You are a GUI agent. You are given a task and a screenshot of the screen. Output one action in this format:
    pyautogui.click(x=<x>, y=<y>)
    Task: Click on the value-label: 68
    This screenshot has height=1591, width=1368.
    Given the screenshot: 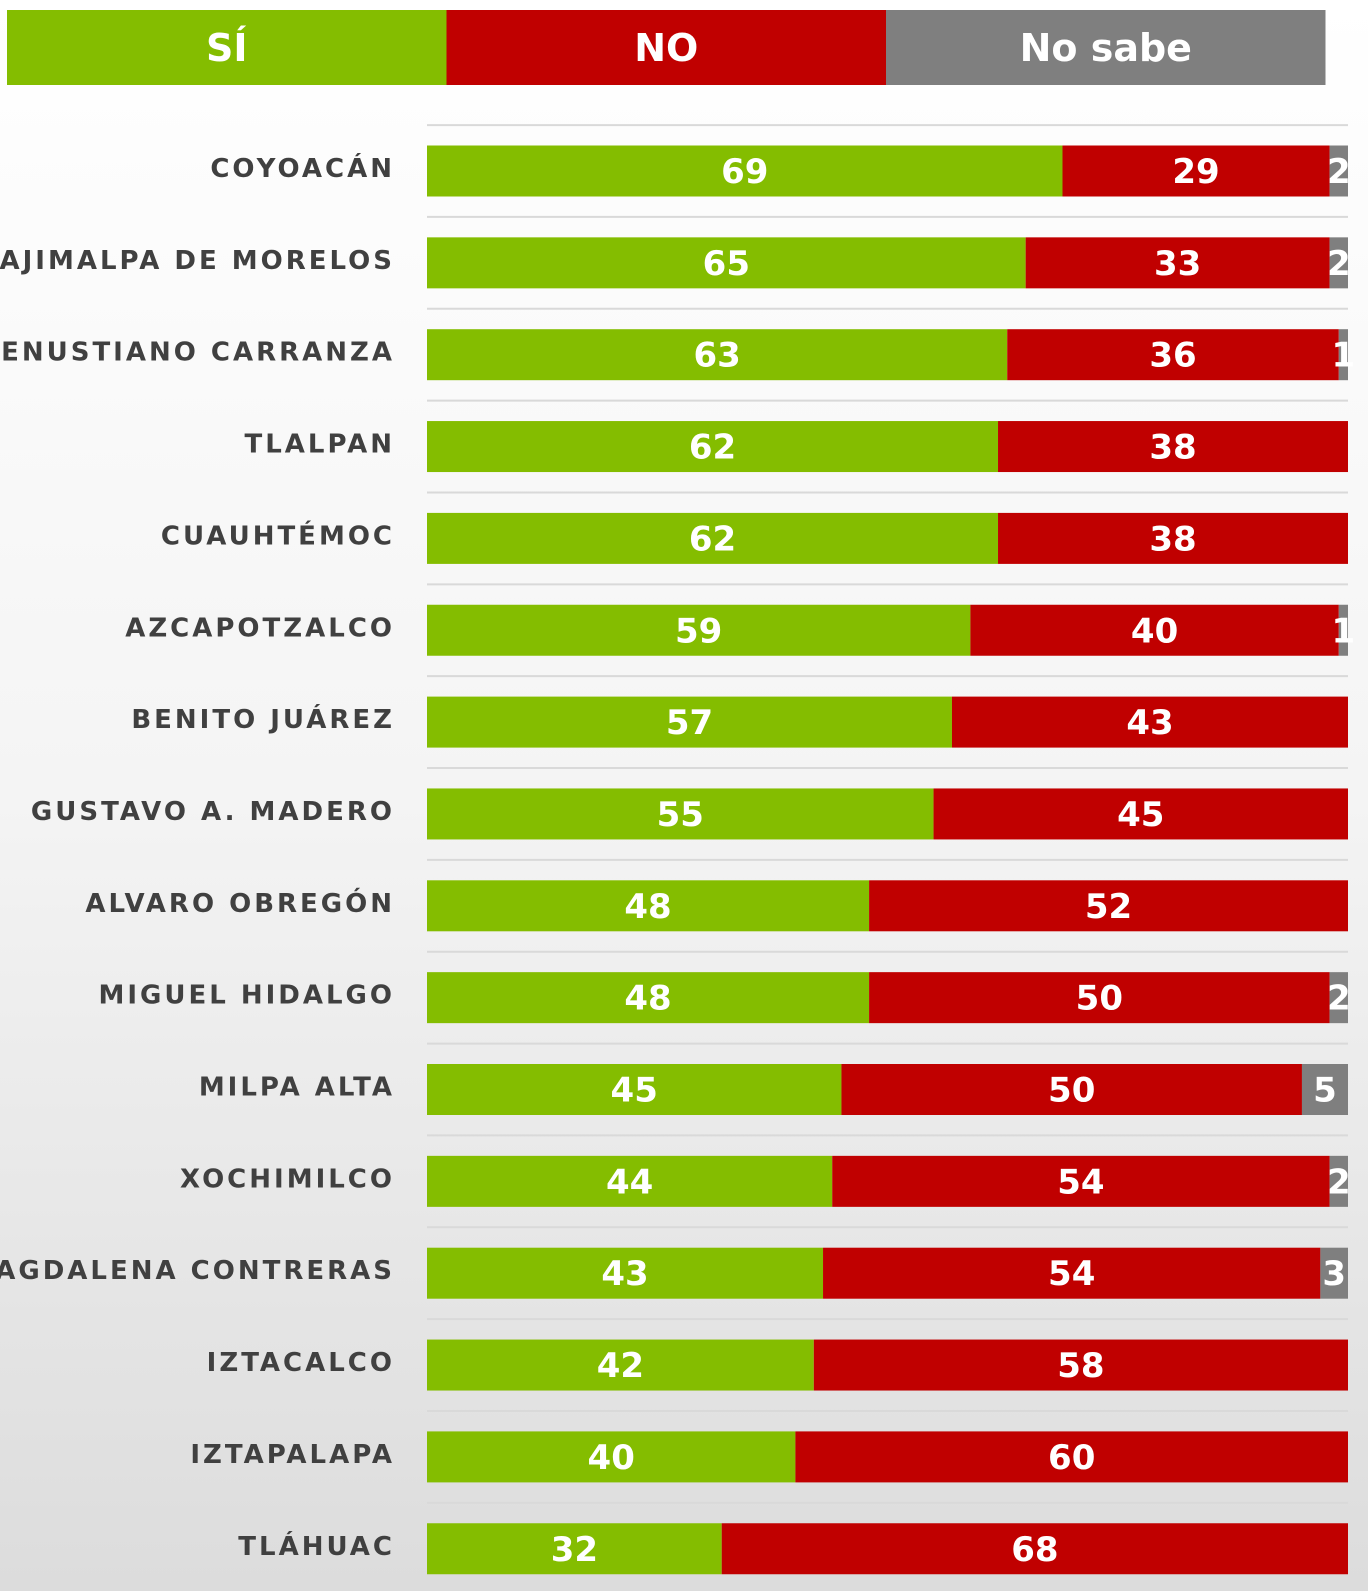 What is the action you would take?
    pyautogui.click(x=1034, y=1550)
    